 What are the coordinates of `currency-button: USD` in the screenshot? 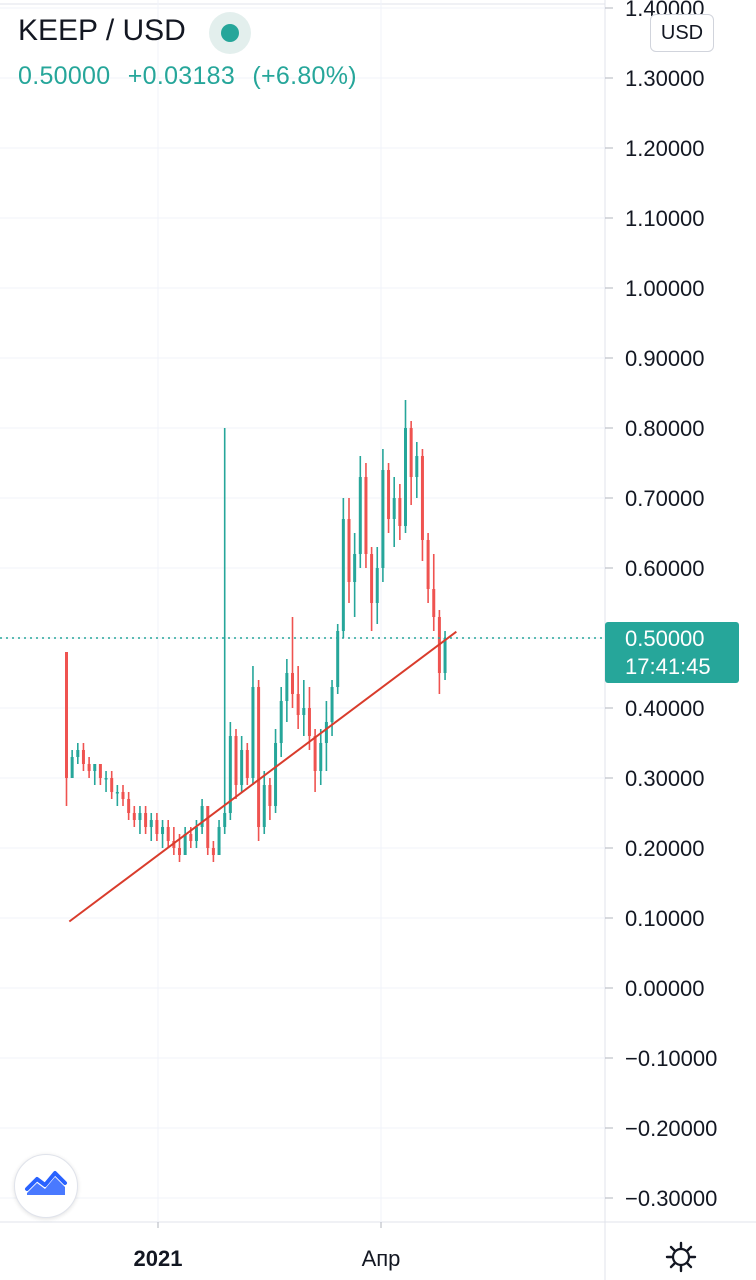 It's located at (682, 33).